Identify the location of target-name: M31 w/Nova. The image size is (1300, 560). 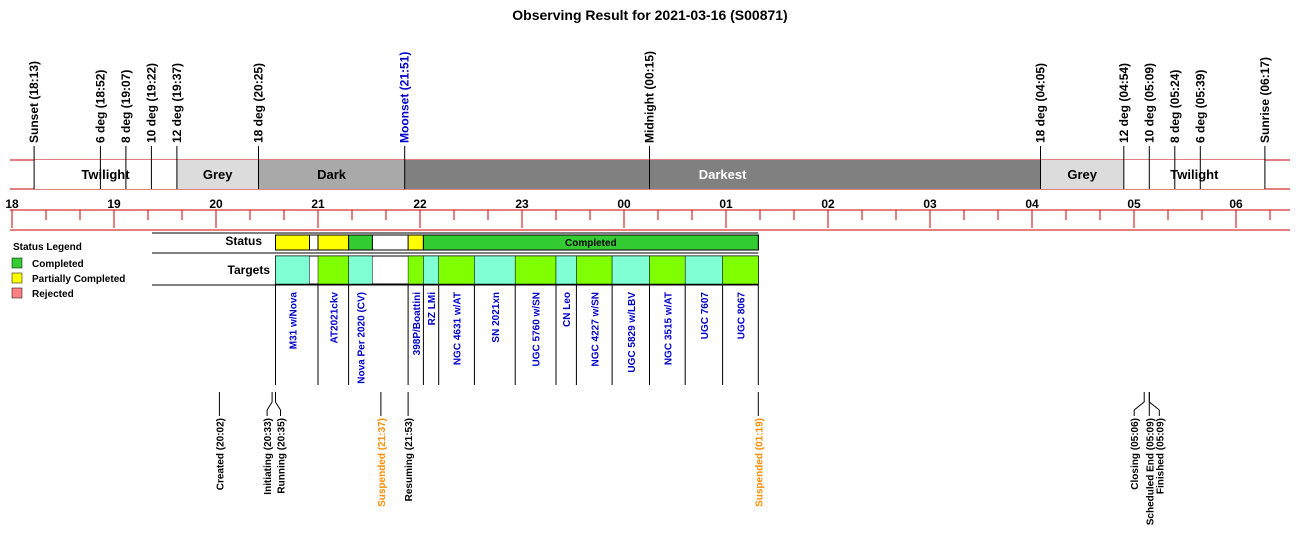
(294, 321).